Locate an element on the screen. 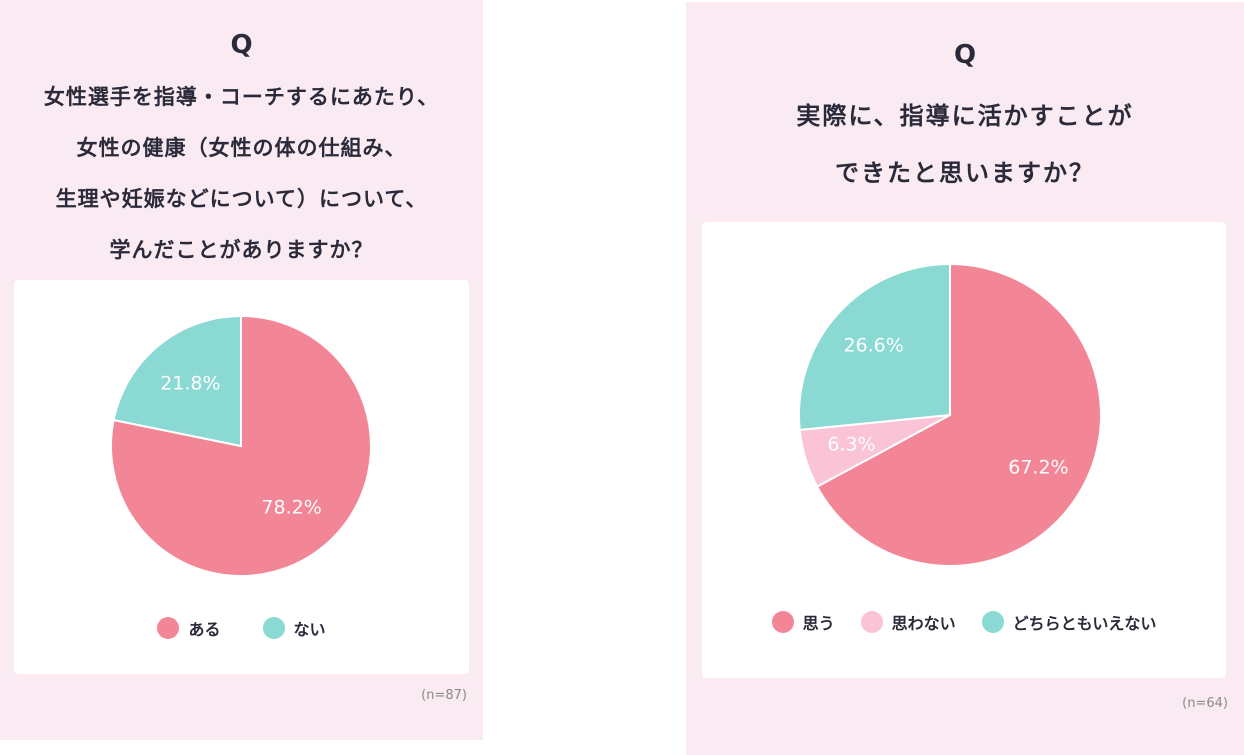 The image size is (1244, 755). legend-item: 思う is located at coordinates (803, 622).